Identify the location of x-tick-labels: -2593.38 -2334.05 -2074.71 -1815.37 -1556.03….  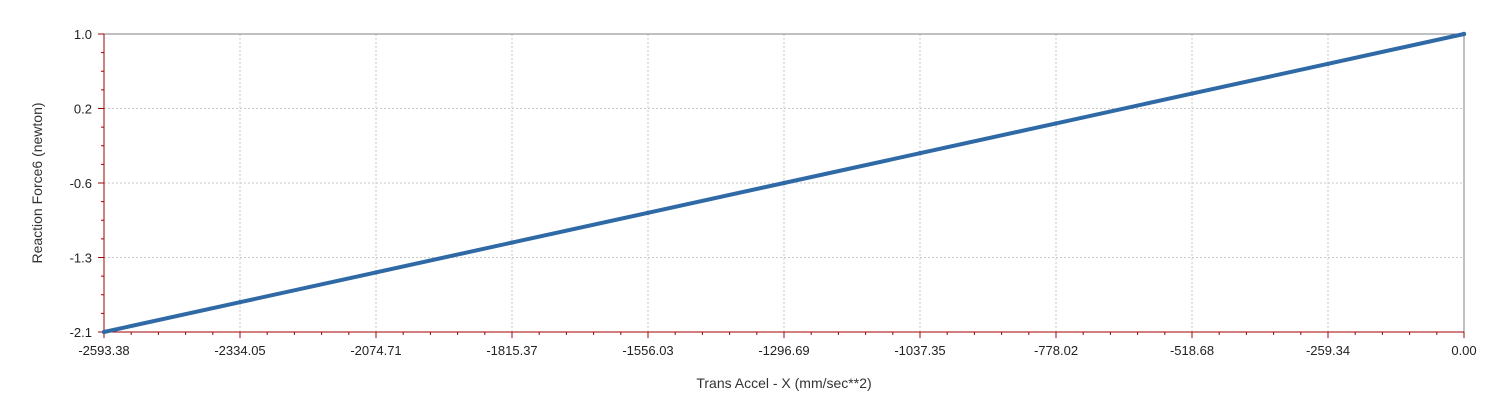
(777, 350).